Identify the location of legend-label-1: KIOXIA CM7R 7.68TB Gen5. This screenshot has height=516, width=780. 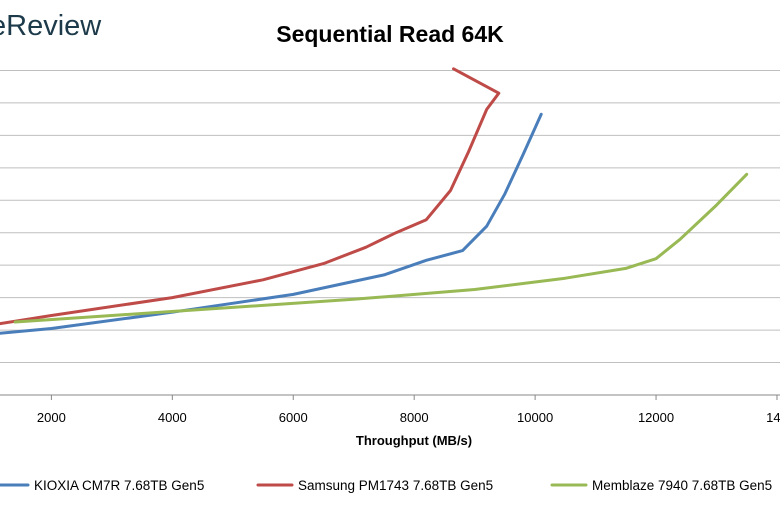
(119, 485).